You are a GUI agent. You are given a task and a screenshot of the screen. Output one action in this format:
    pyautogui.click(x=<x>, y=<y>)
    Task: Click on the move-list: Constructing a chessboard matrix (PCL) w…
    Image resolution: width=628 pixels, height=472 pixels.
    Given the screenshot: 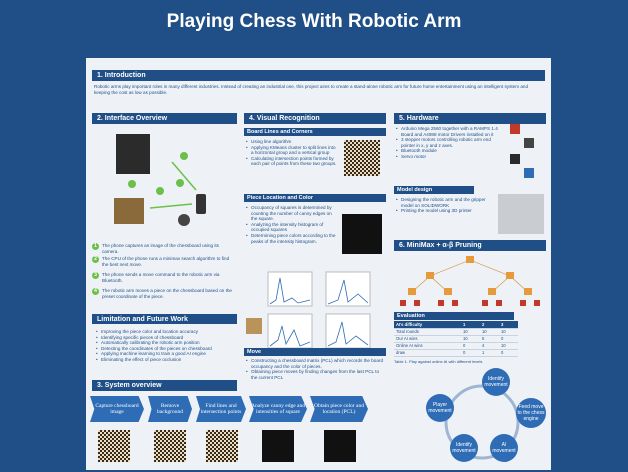 What is the action you would take?
    pyautogui.click(x=316, y=369)
    